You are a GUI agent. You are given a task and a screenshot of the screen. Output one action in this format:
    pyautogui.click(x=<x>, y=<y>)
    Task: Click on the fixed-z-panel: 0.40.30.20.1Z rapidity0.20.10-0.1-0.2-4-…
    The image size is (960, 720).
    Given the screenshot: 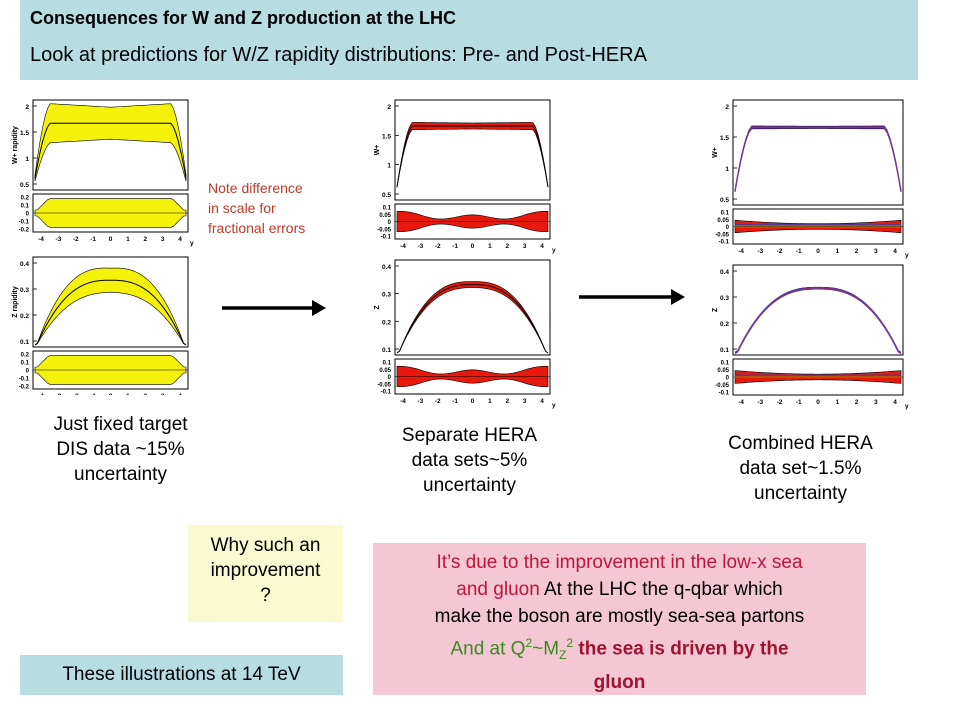 What is the action you would take?
    pyautogui.click(x=100, y=325)
    